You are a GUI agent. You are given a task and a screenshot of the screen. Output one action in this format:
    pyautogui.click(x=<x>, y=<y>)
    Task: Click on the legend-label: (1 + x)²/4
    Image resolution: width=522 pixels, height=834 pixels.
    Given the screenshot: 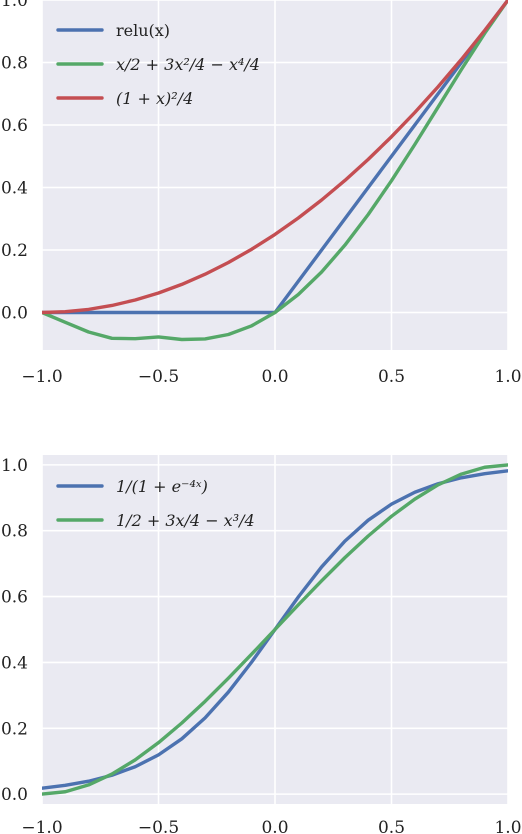 What is the action you would take?
    pyautogui.click(x=154, y=98)
    